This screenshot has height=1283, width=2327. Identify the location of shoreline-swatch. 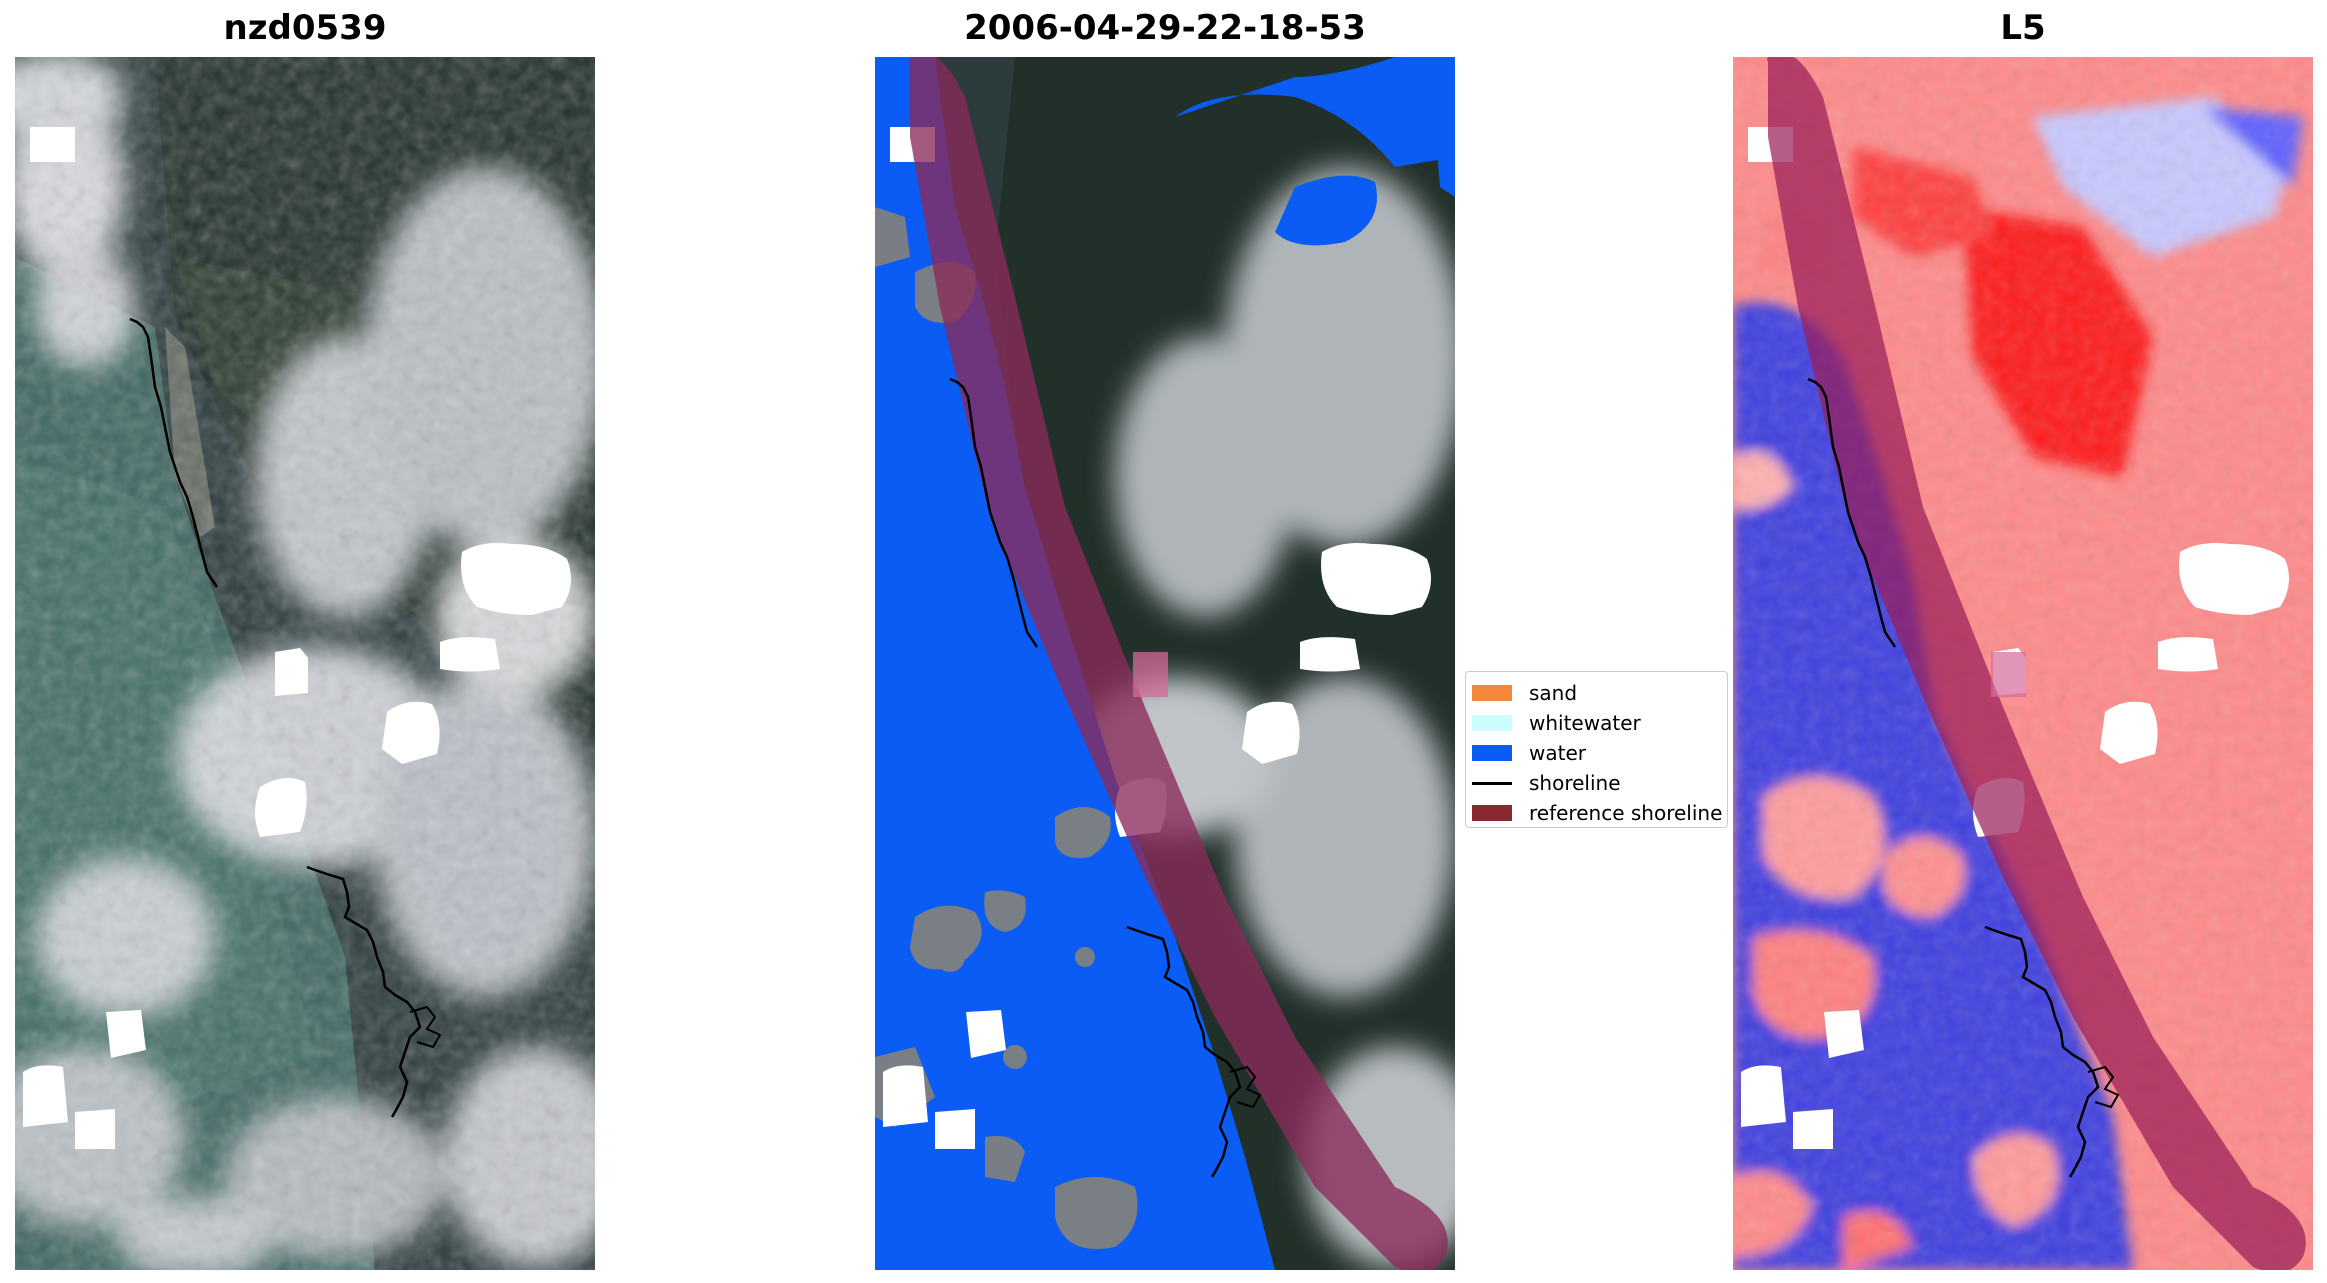
(1492, 783).